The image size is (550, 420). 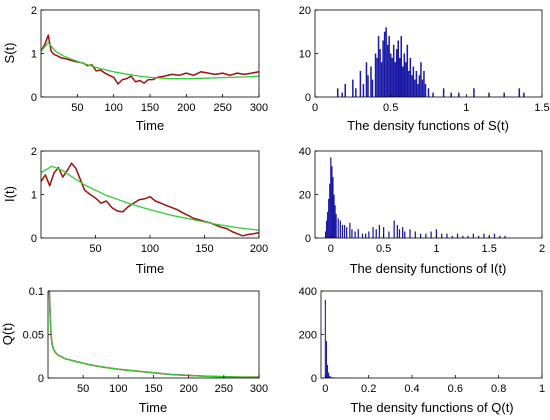 What do you see at coordinates (305, 152) in the screenshot?
I see `y-tick-label: 40` at bounding box center [305, 152].